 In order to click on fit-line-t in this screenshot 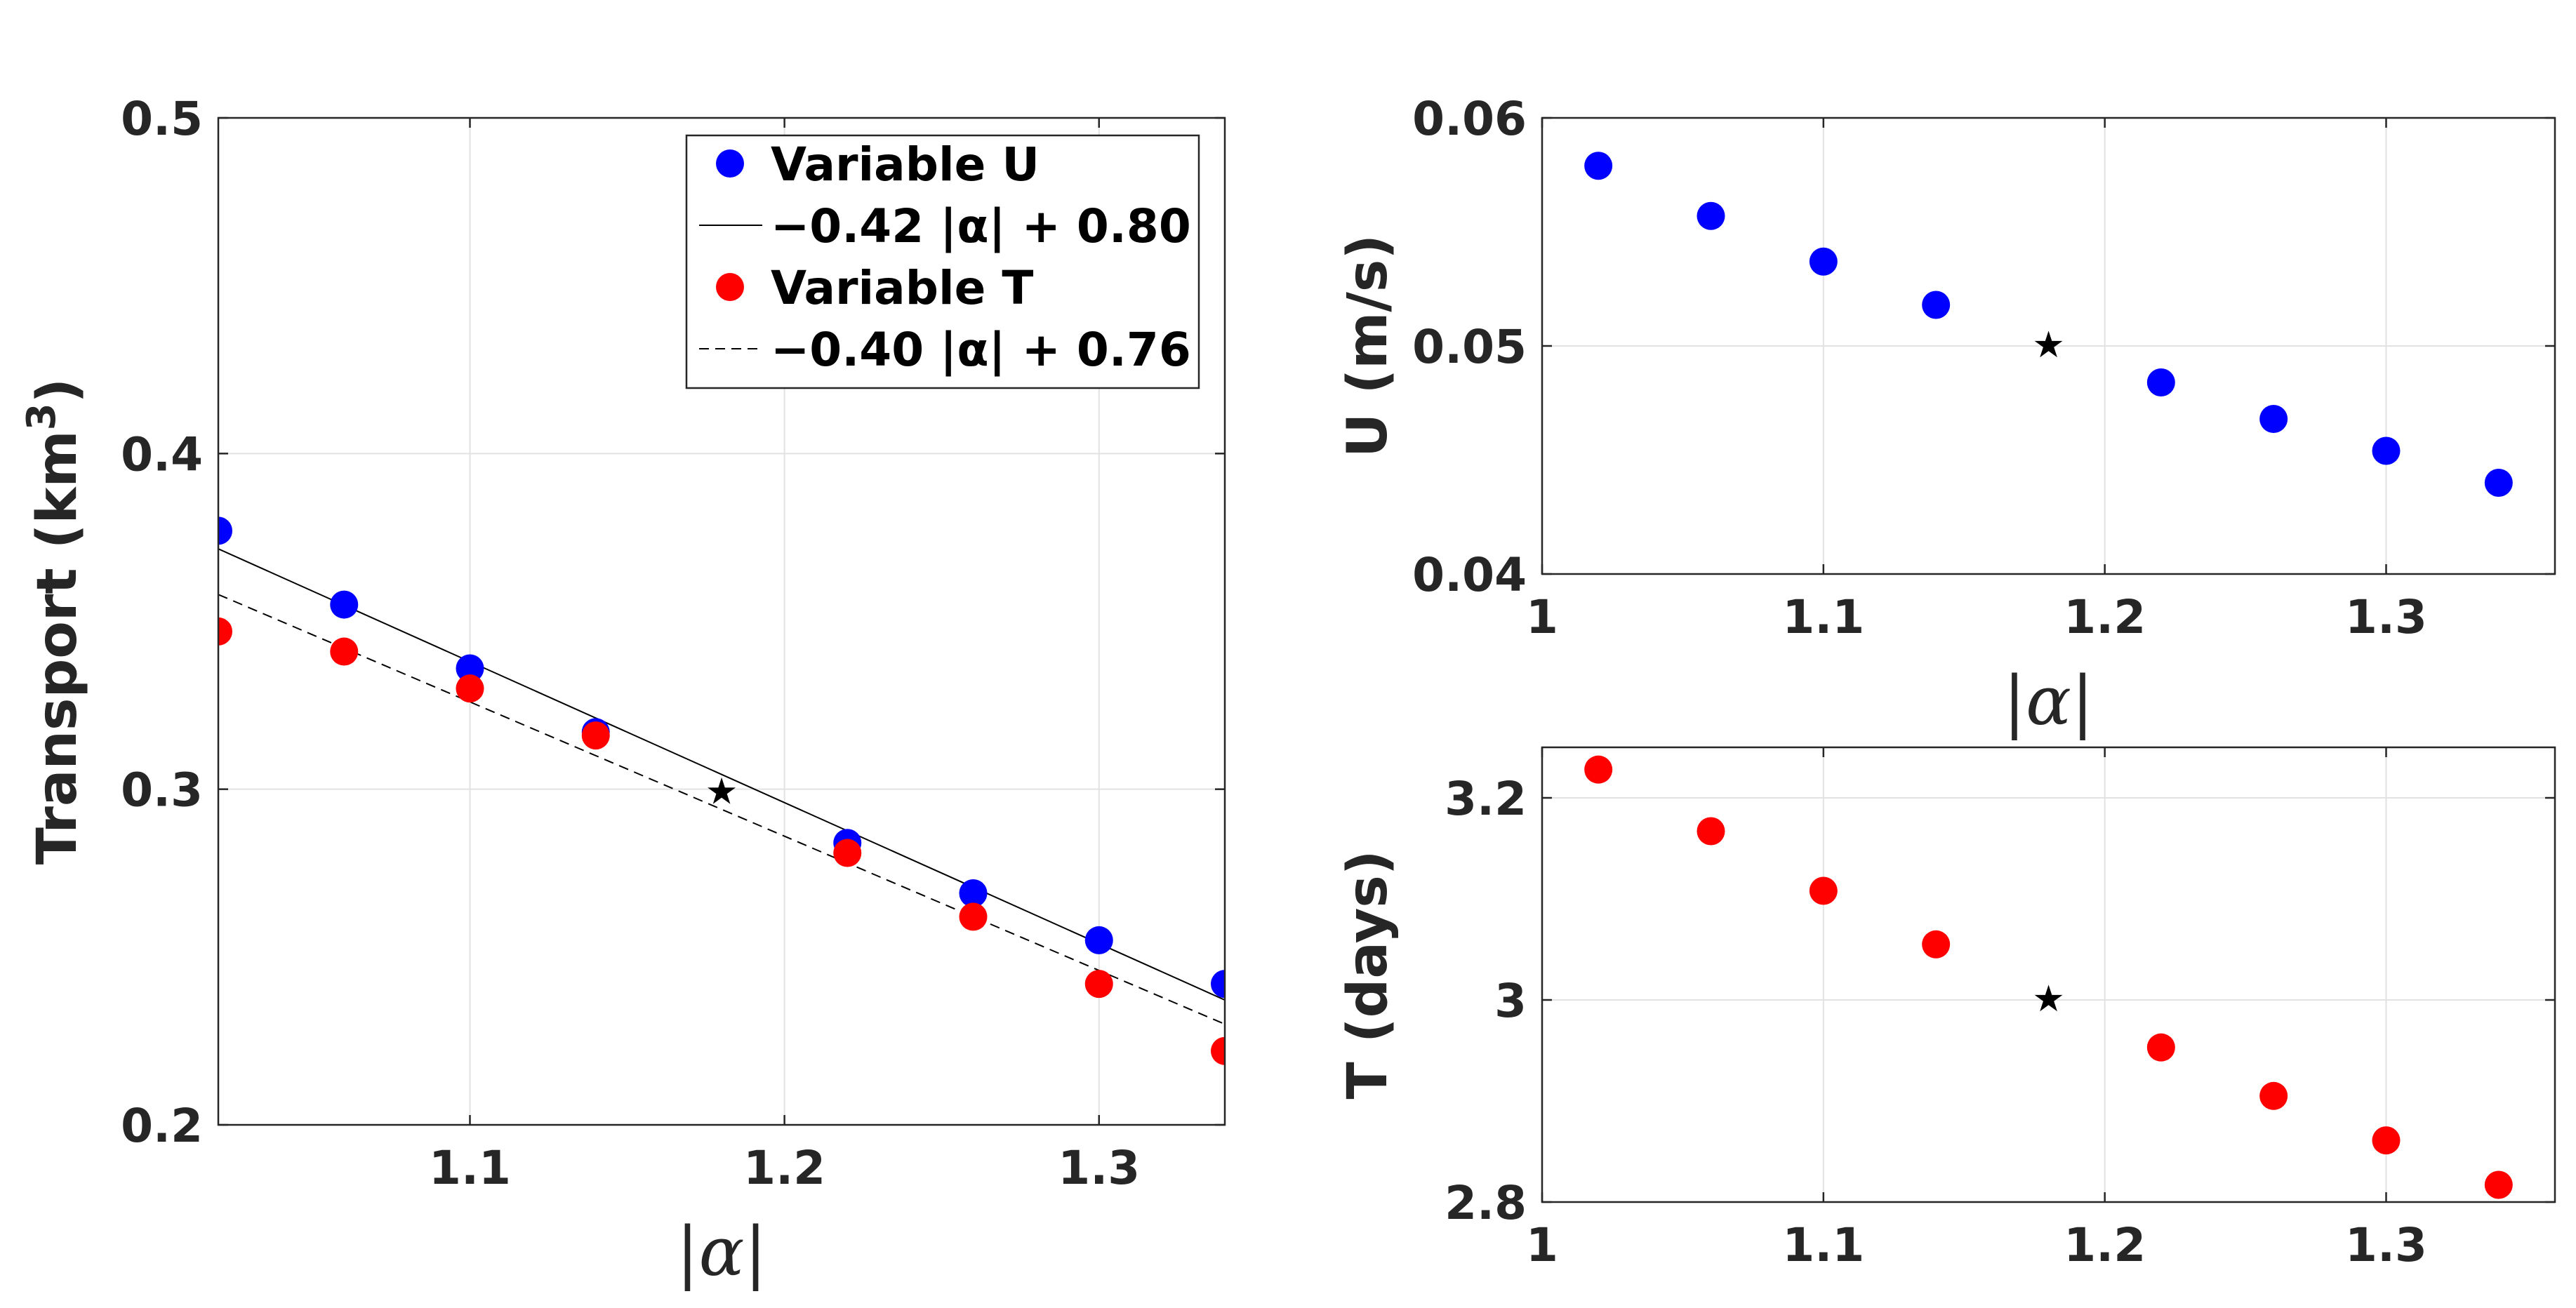, I will do `click(722, 810)`.